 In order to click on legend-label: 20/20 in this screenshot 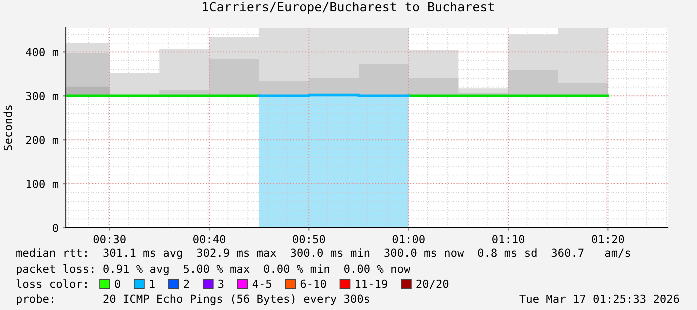, I will do `click(432, 285)`.